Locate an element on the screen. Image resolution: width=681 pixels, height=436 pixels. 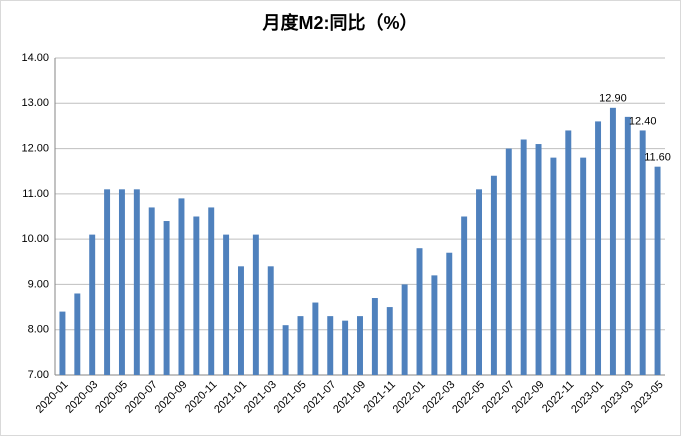
y-tick-label: 7.00 is located at coordinates (38, 375).